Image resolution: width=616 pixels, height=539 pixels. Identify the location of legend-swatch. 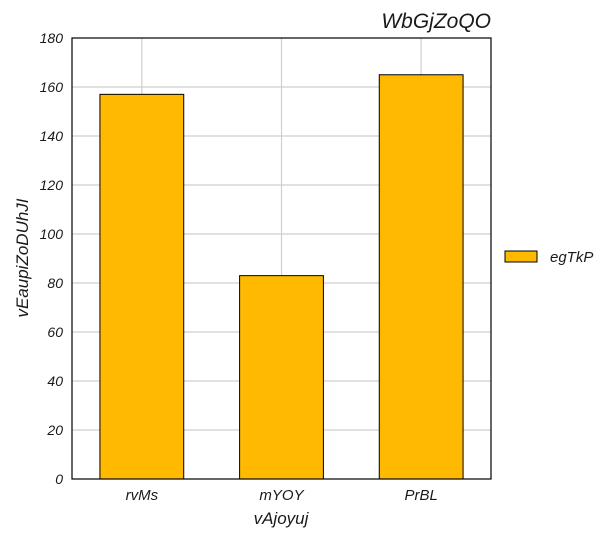
(521, 256).